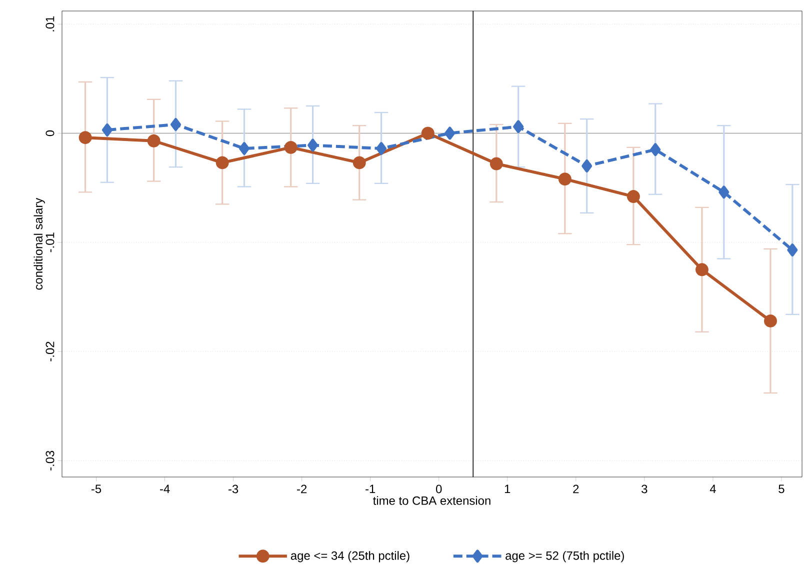 The width and height of the screenshot is (807, 577). I want to click on x-tick-label: -4, so click(165, 488).